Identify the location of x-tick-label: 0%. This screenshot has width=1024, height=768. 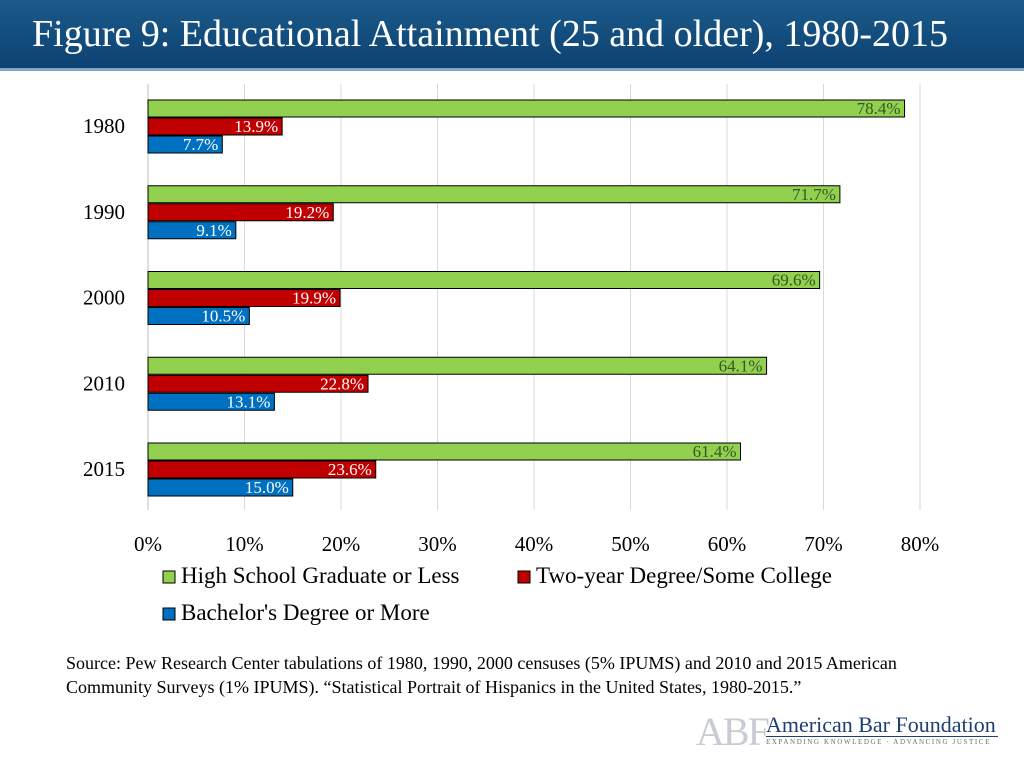
(148, 544).